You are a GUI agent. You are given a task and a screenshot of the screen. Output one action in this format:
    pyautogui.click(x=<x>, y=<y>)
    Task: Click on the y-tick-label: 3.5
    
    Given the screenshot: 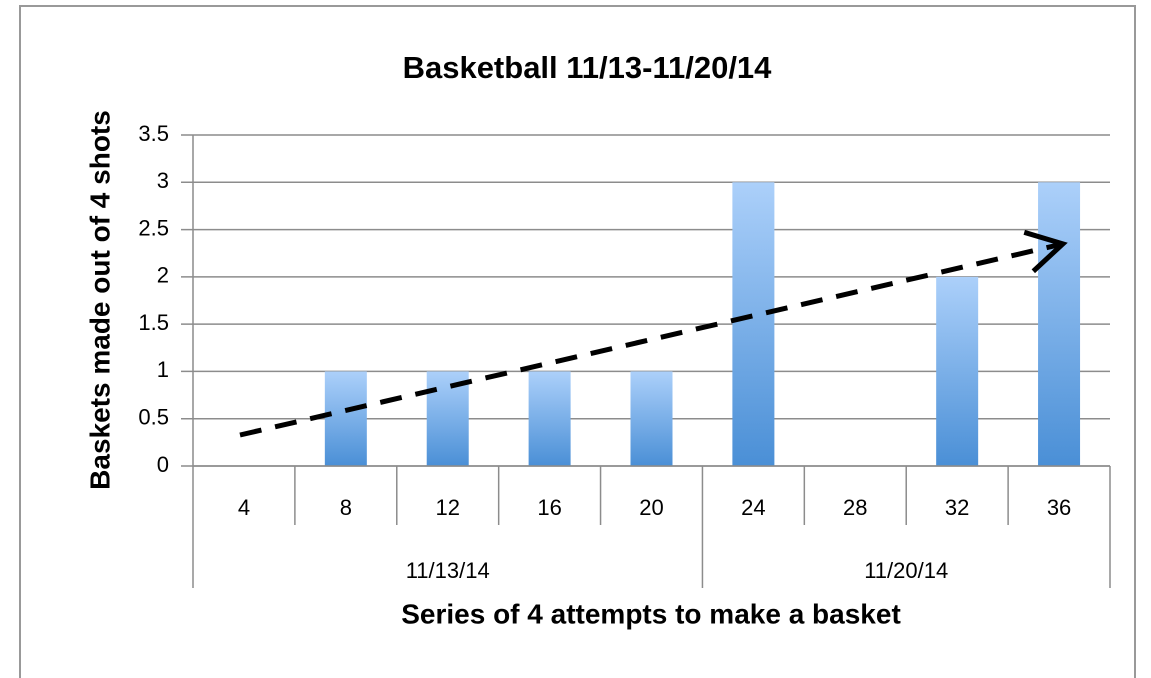 What is the action you would take?
    pyautogui.click(x=153, y=133)
    